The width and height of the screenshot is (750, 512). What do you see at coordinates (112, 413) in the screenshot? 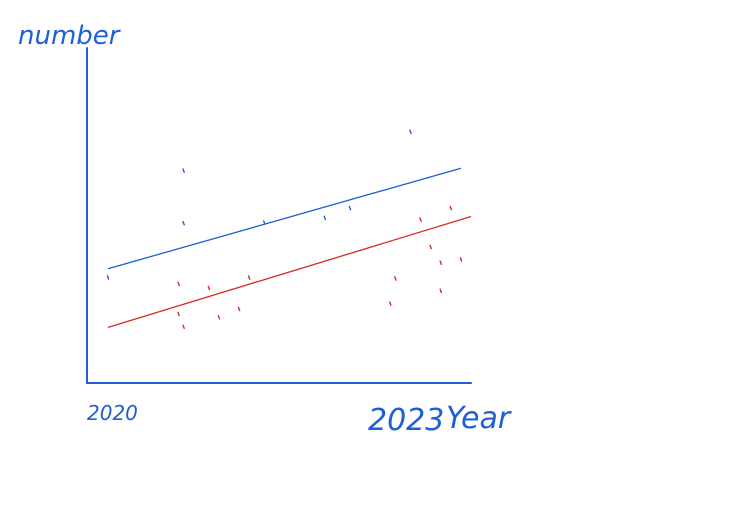
I see `x-tick-label-2020: 2020` at bounding box center [112, 413].